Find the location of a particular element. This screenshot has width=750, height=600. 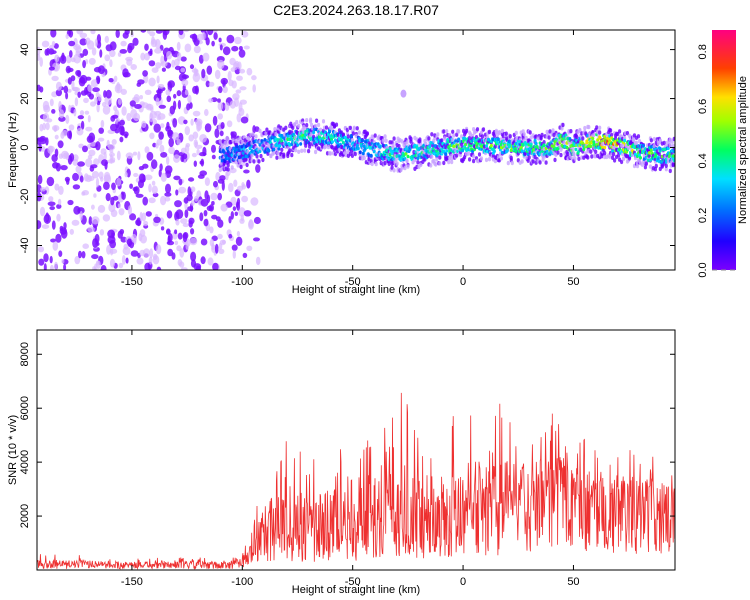

colorbar-gradient is located at coordinates (724, 150).